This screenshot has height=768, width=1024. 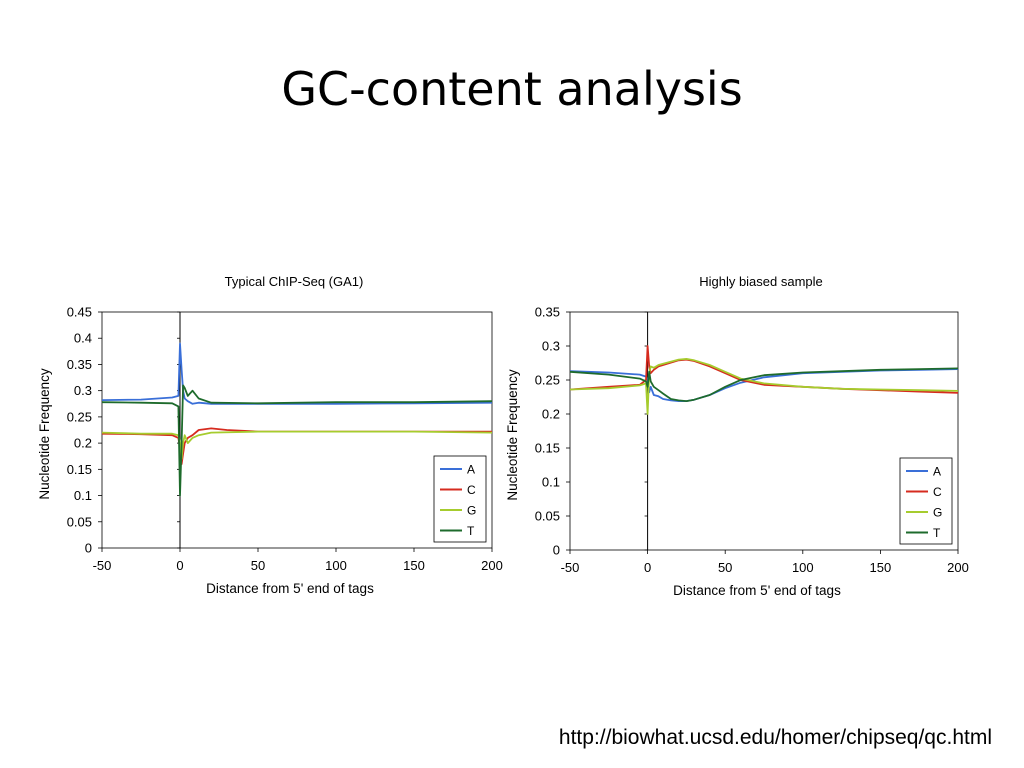 What do you see at coordinates (294, 281) in the screenshot?
I see `chart-title: Typical ChIP-Seq (GA1)` at bounding box center [294, 281].